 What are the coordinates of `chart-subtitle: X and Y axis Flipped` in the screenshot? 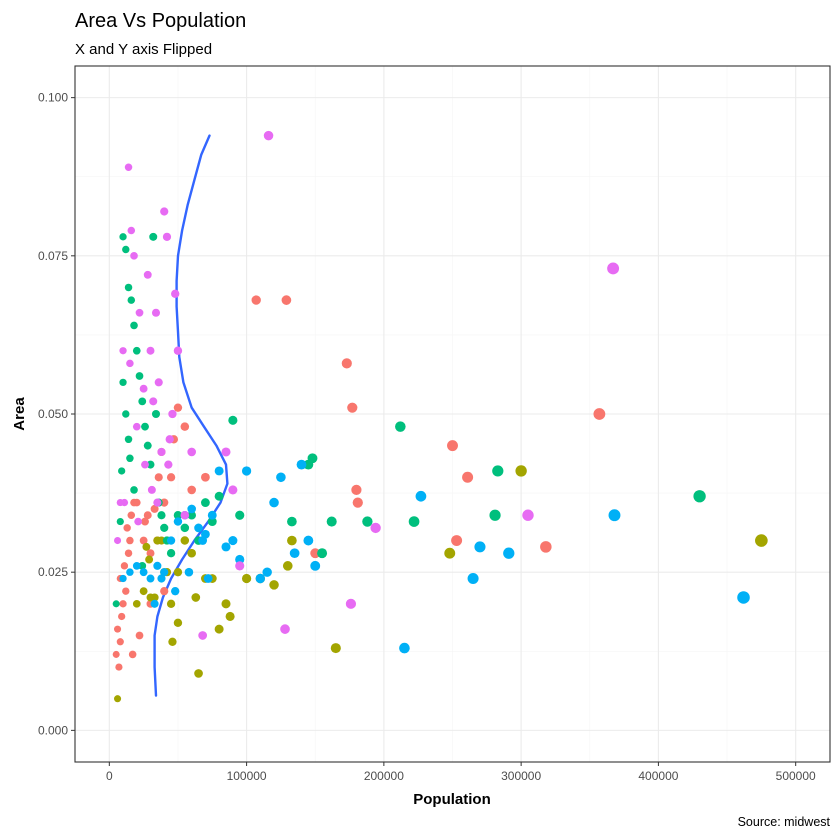 It's located at (143, 49).